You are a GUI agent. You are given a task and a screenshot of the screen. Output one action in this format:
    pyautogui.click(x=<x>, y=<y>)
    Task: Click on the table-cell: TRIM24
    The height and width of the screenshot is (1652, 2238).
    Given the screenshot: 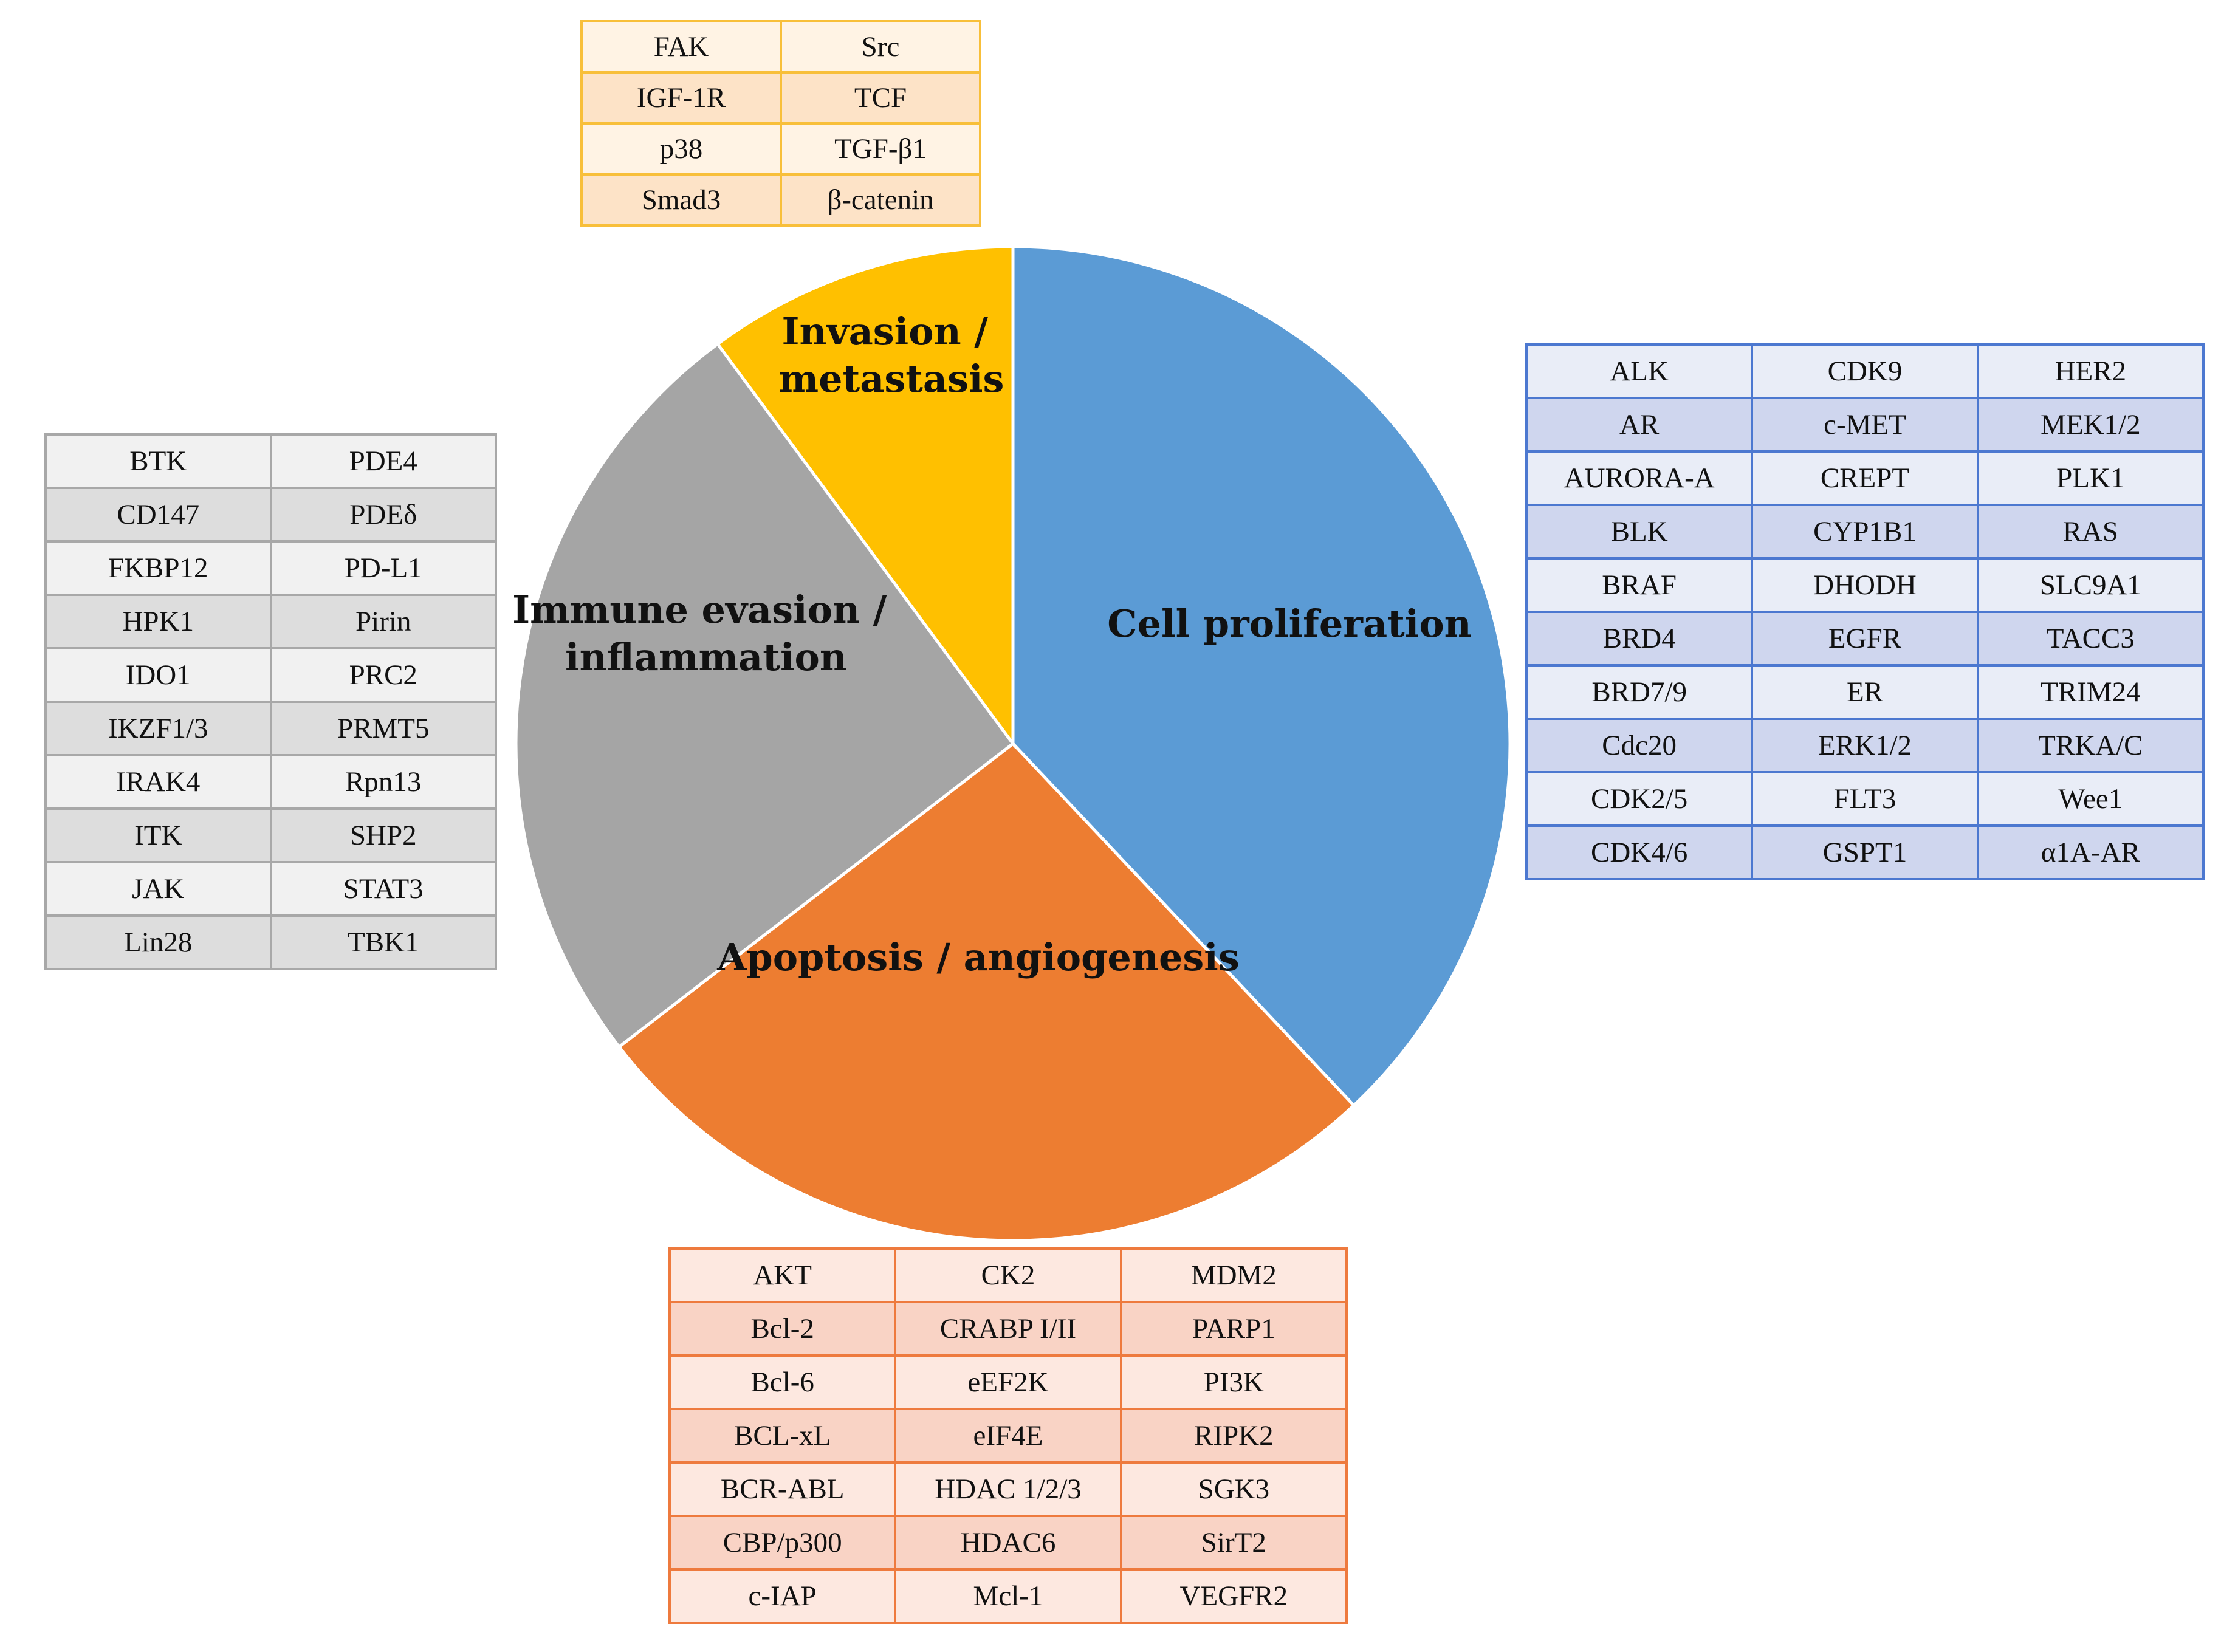 What is the action you would take?
    pyautogui.click(x=2090, y=692)
    